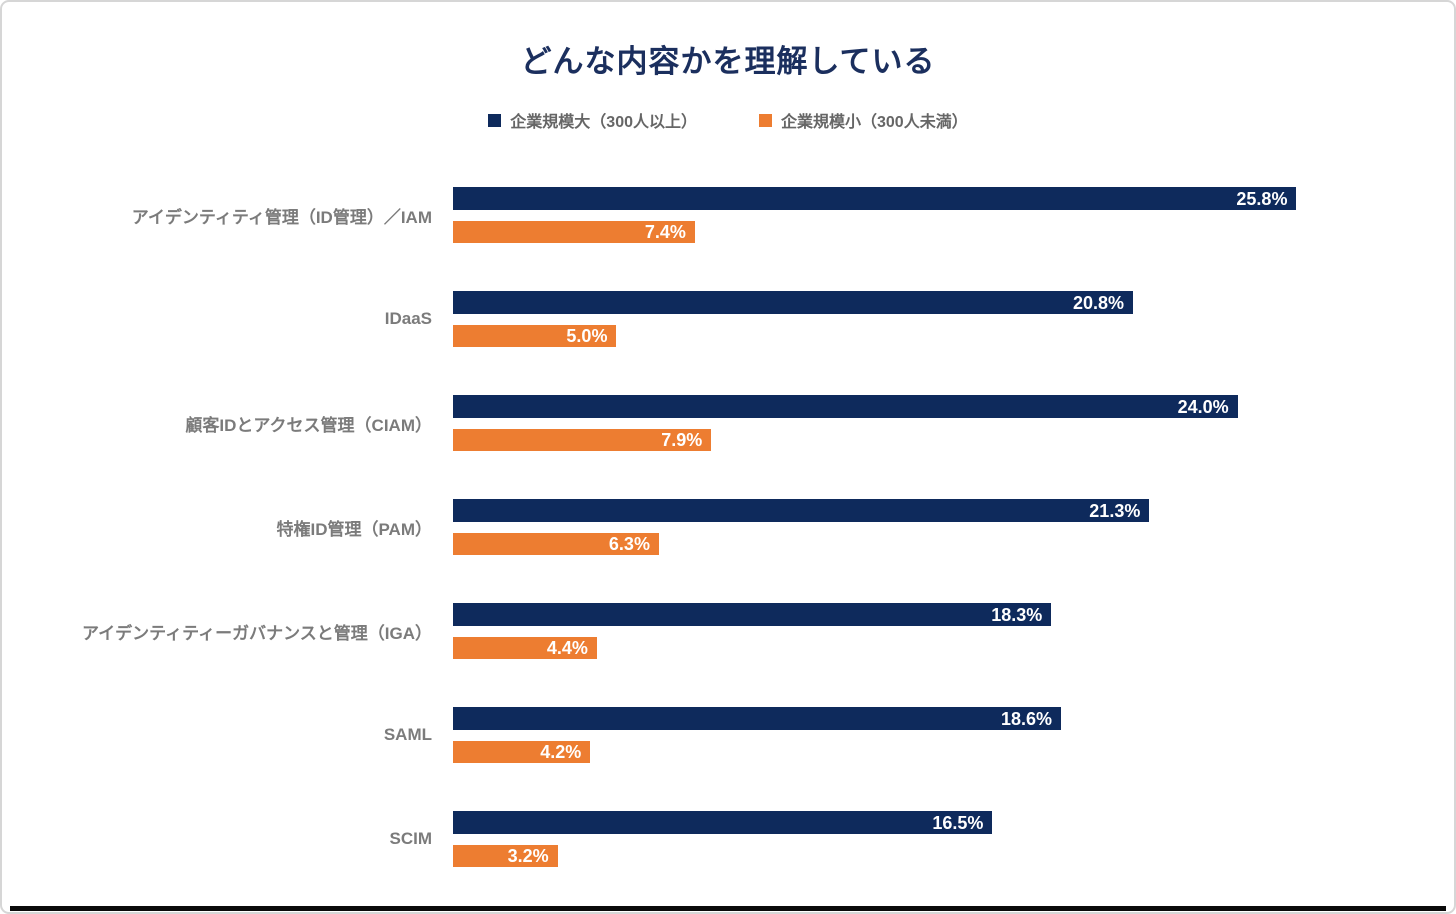  I want to click on bar-value-label: 7.9%, so click(682, 440).